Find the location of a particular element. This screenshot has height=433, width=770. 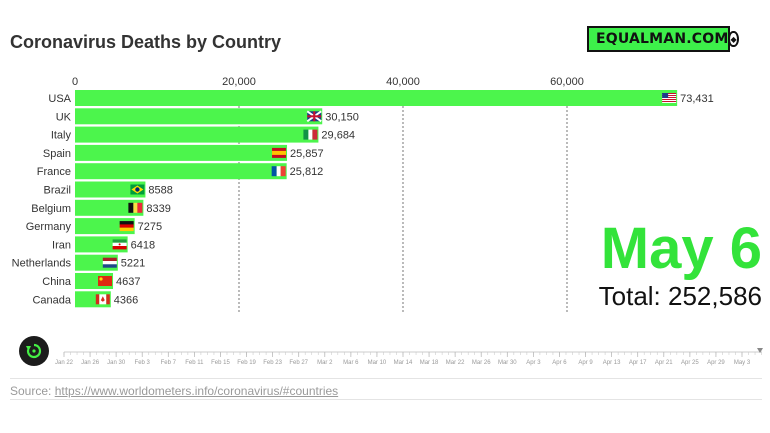

bar-uk is located at coordinates (199, 116).